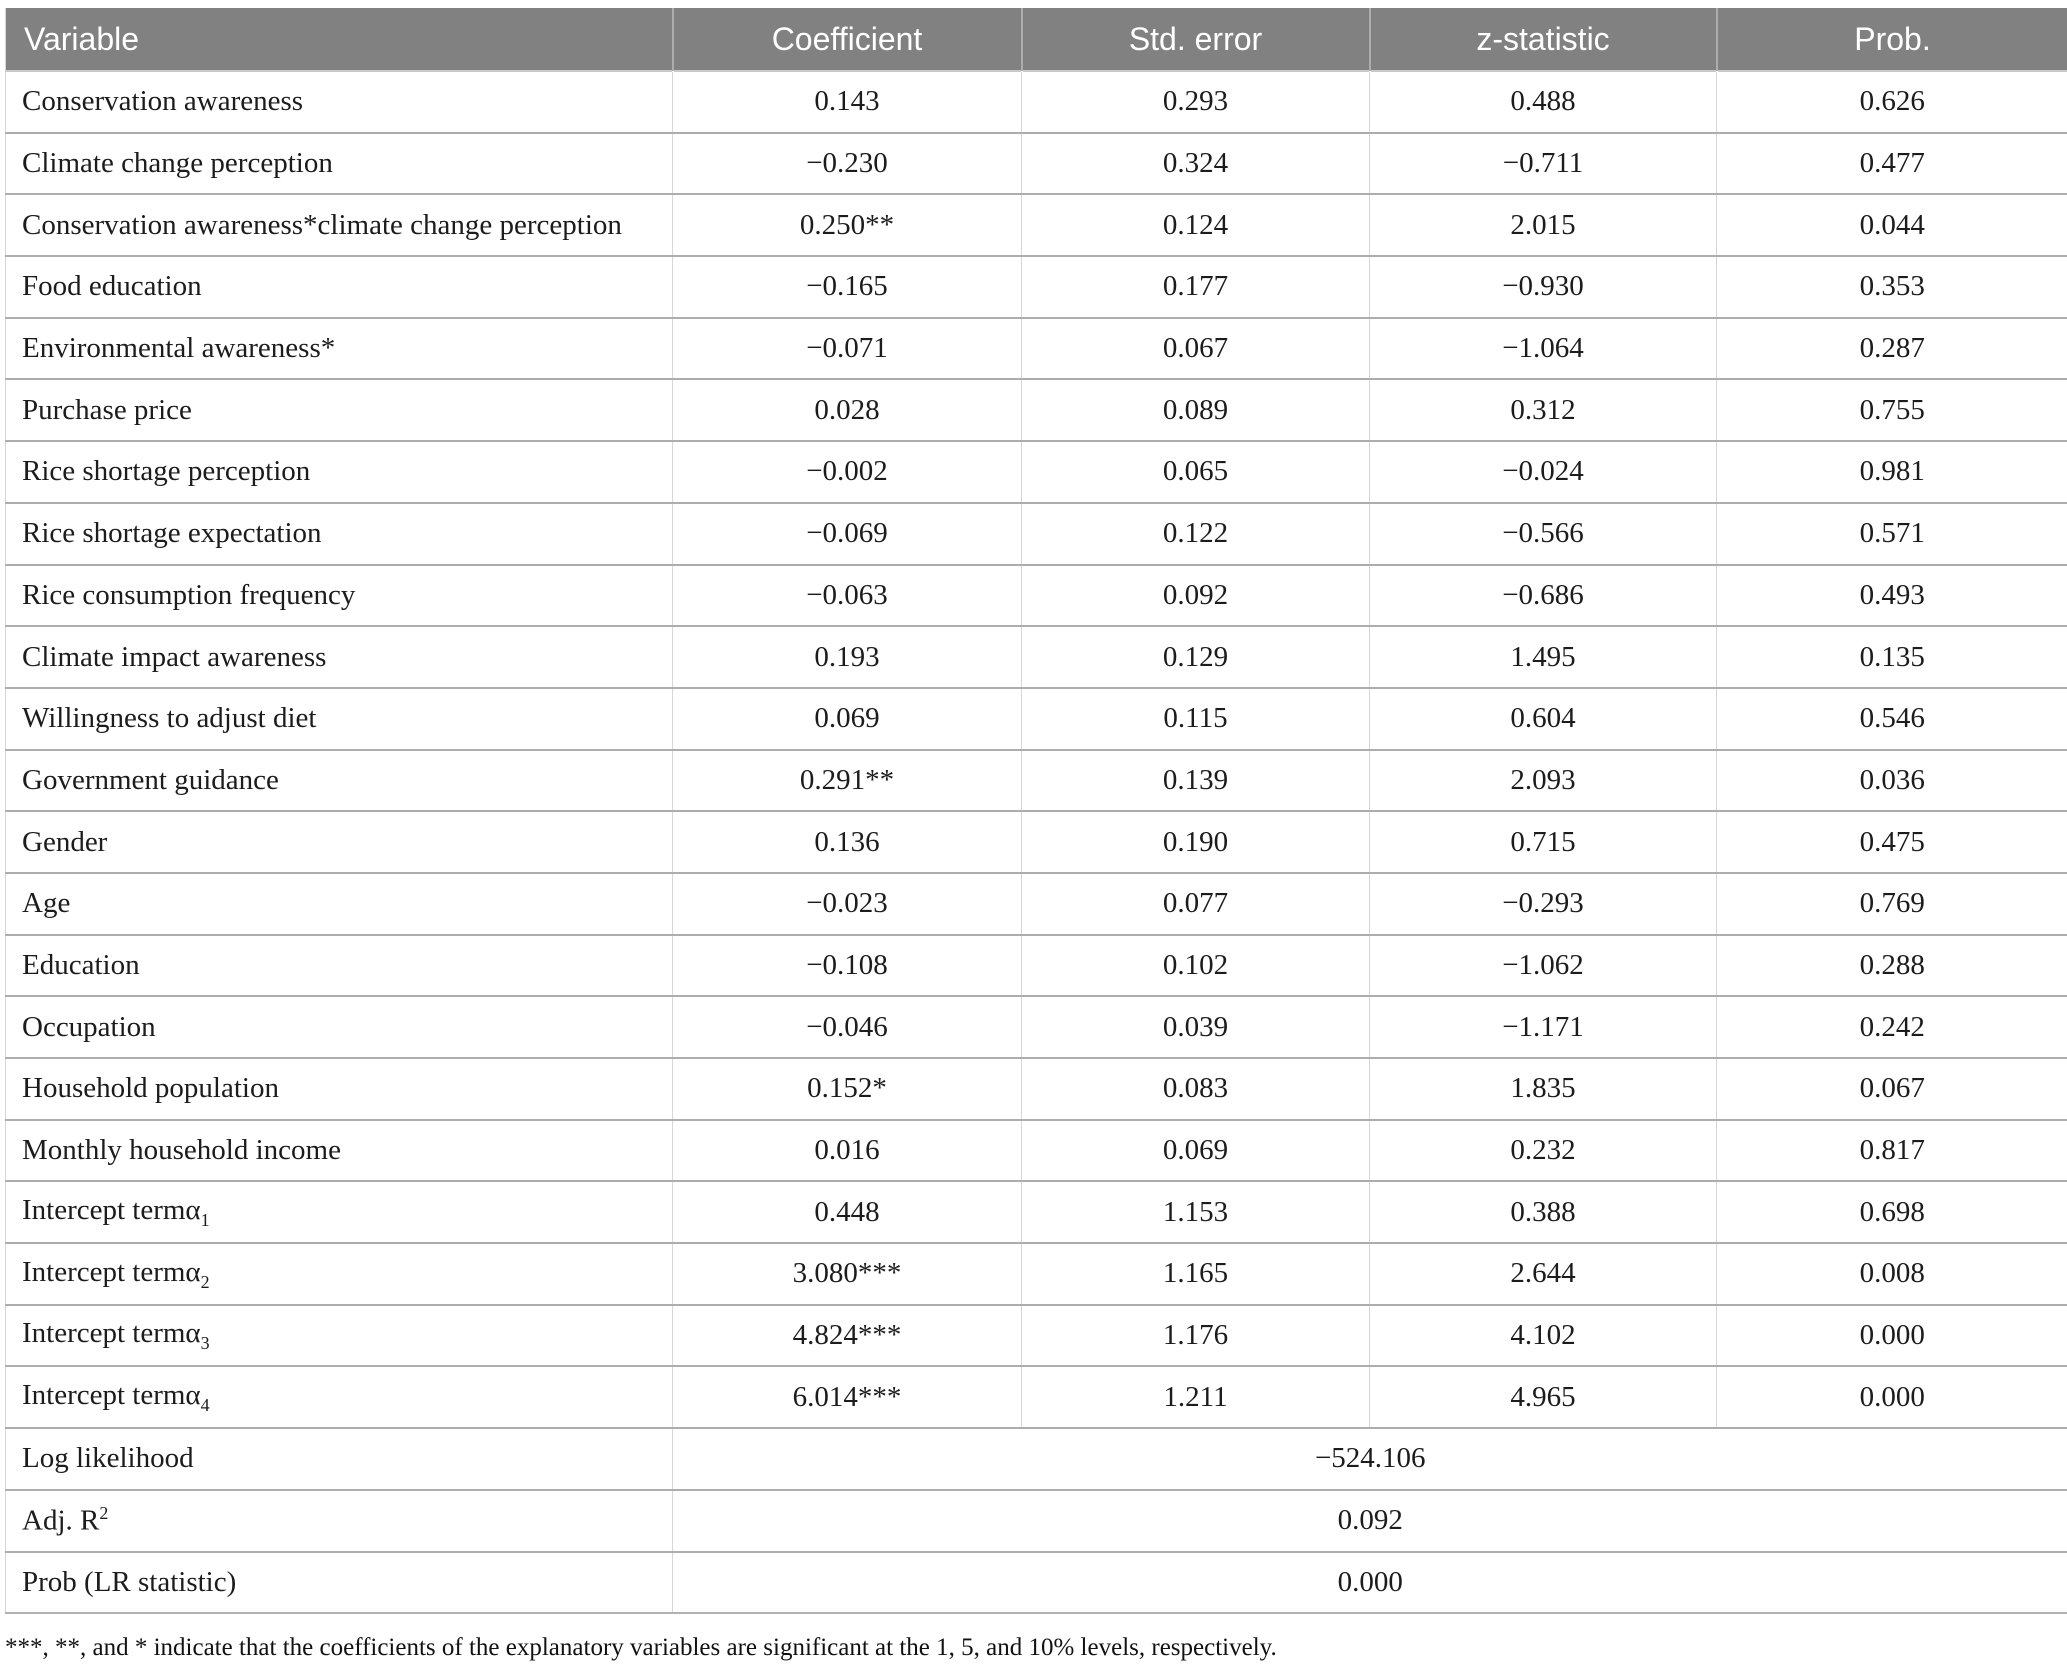  I want to click on summary-label-cell: Prob (LR statistic), so click(339, 1582).